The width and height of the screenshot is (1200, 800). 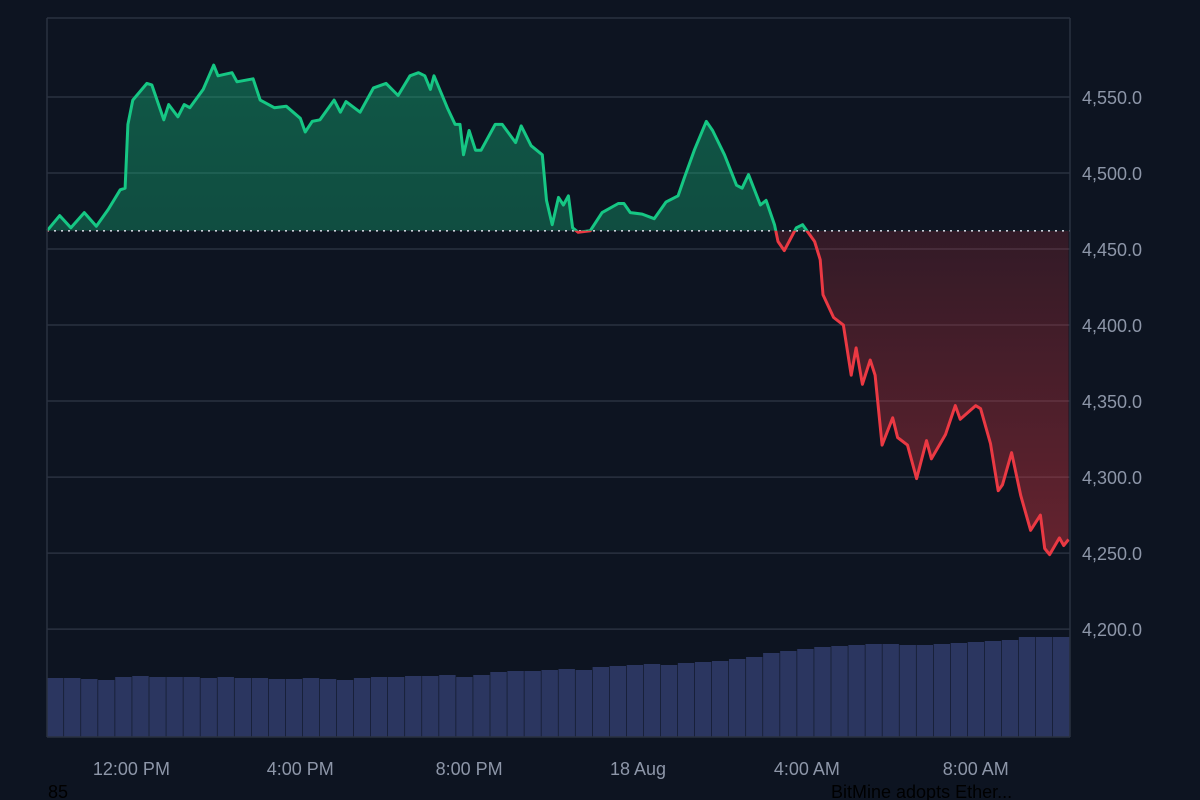 I want to click on x-tick-label: 8:00 PM, so click(x=469, y=769).